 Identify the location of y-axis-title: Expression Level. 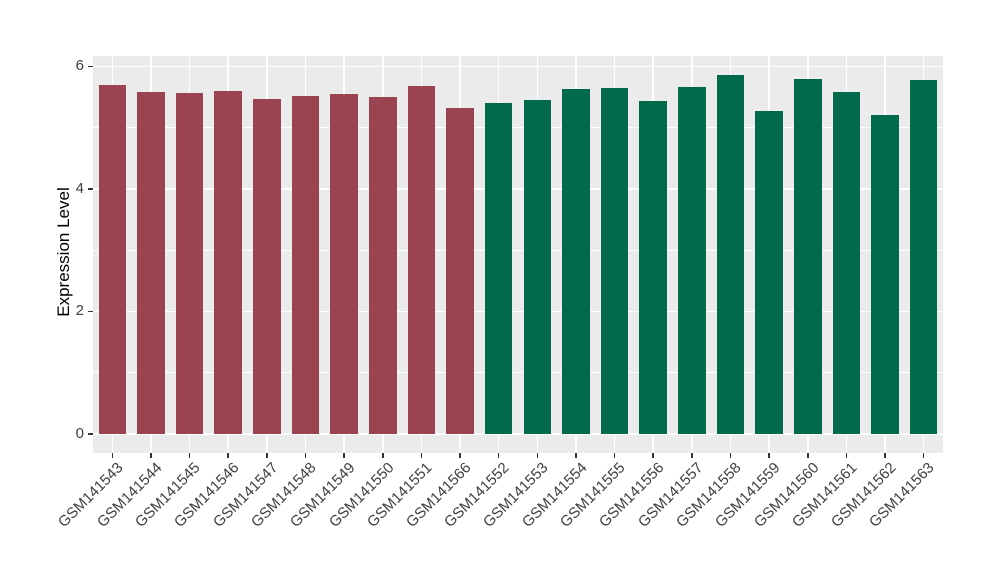
(63, 252).